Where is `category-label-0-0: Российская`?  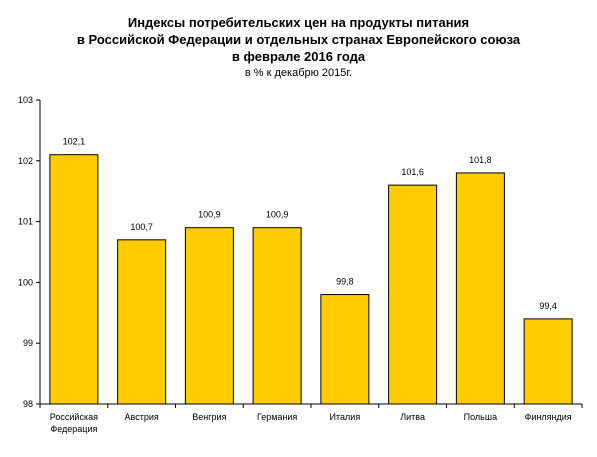 category-label-0-0: Российская is located at coordinates (74, 417).